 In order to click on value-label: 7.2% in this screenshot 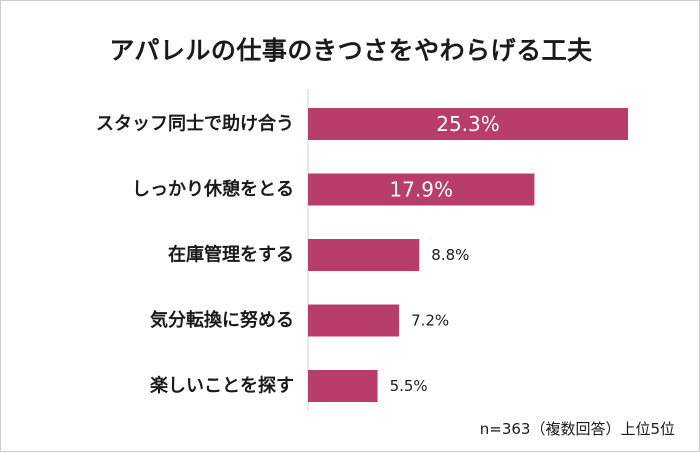, I will do `click(430, 321)`.